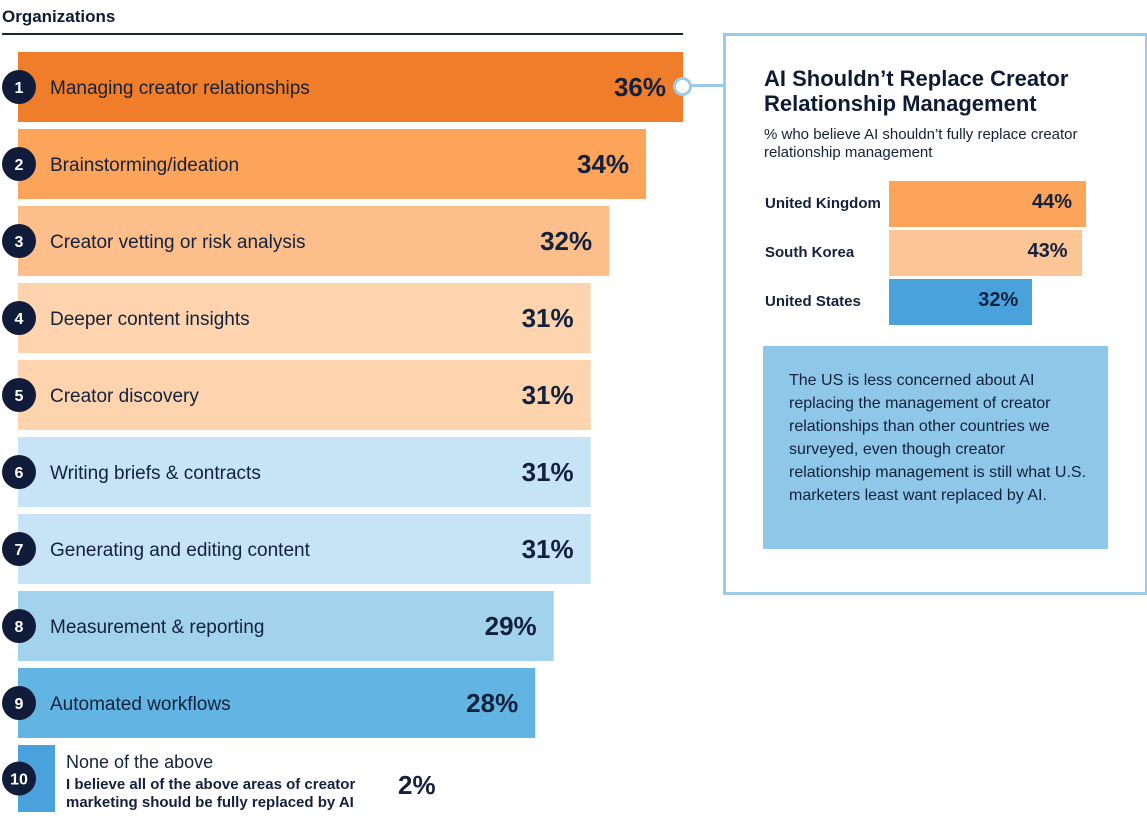 The height and width of the screenshot is (816, 1147). I want to click on callout-connector, so click(704, 85).